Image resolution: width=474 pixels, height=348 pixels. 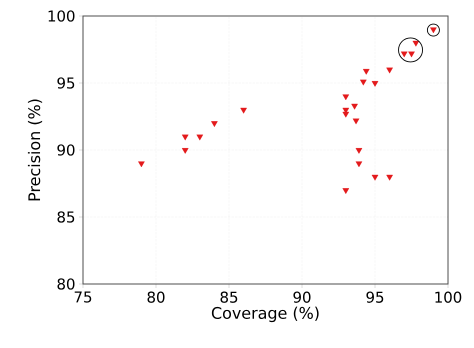 What do you see at coordinates (448, 297) in the screenshot?
I see `x-tick-label: 100` at bounding box center [448, 297].